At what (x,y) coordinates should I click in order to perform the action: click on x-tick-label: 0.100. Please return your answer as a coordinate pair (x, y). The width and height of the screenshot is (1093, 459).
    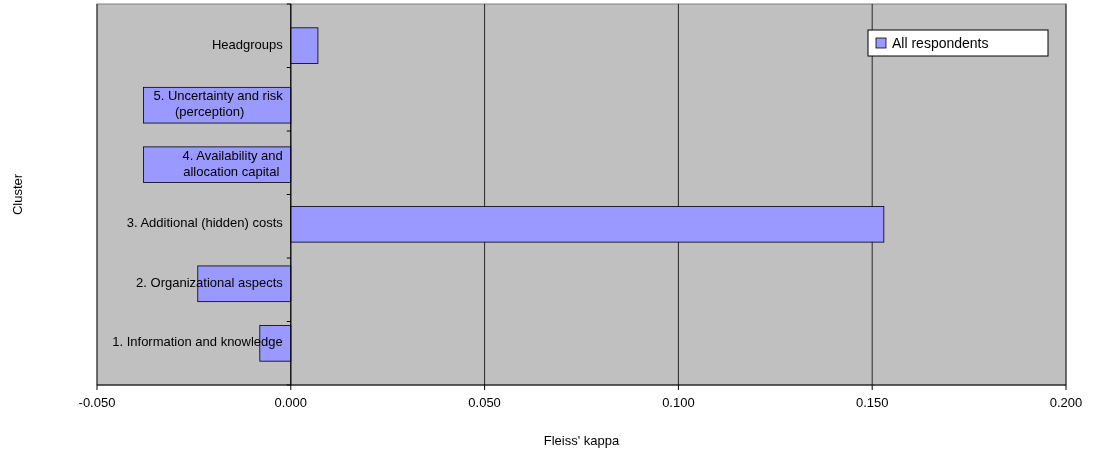
    Looking at the image, I should click on (678, 402).